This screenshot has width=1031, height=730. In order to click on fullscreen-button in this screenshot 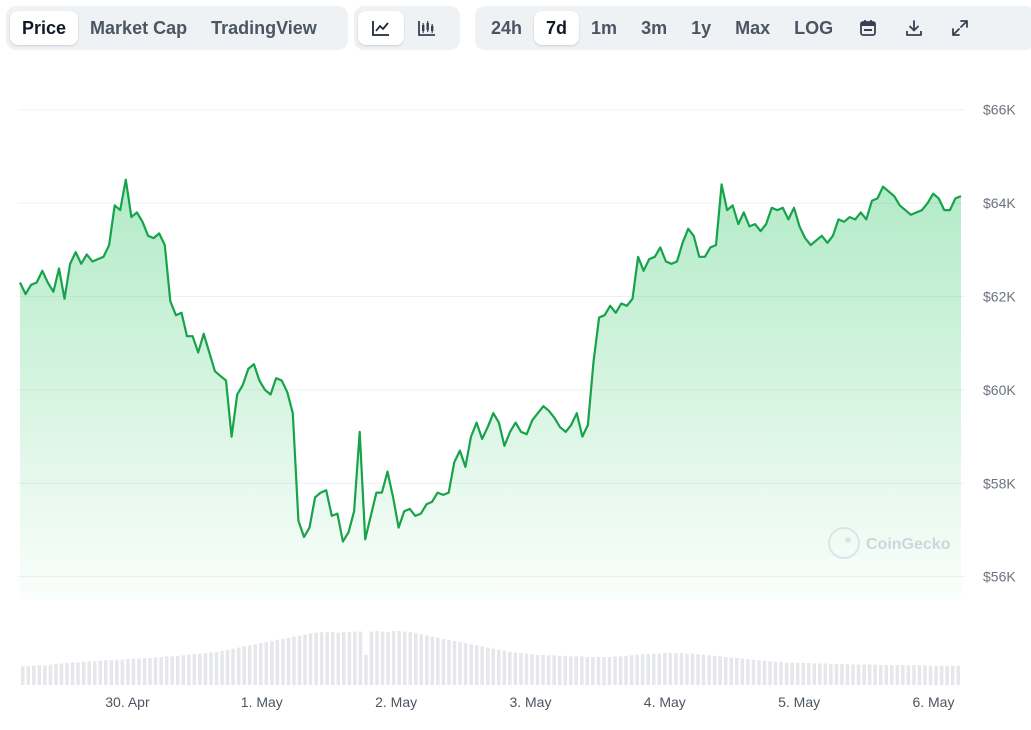, I will do `click(960, 28)`.